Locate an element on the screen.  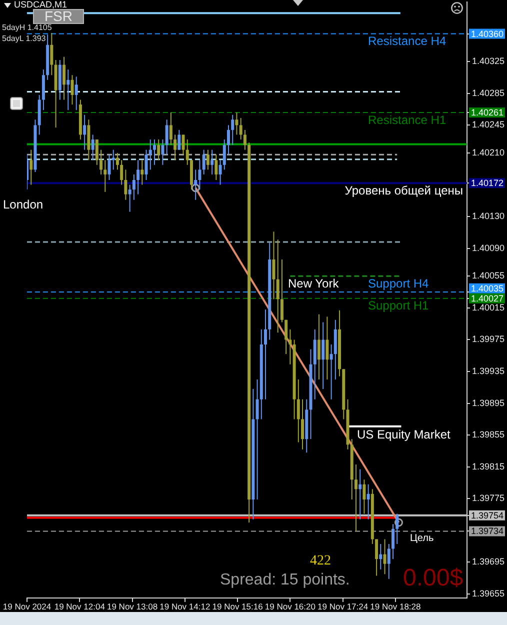
y-tick-label: 1.39855 is located at coordinates (488, 435).